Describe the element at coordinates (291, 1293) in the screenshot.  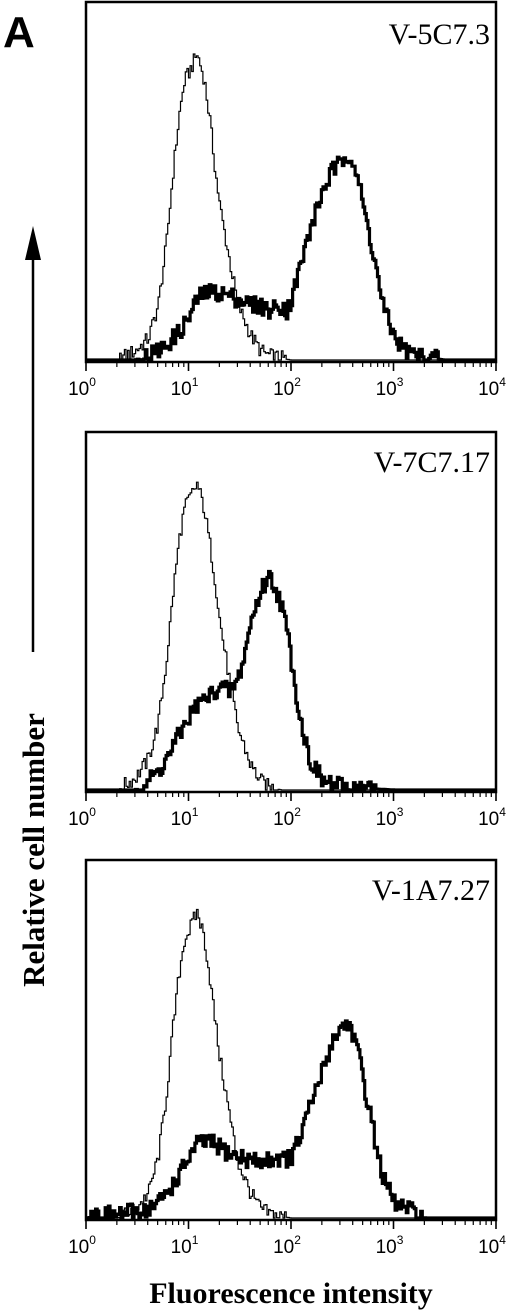
I see `x-axis-label: Fluorescence intensity` at that location.